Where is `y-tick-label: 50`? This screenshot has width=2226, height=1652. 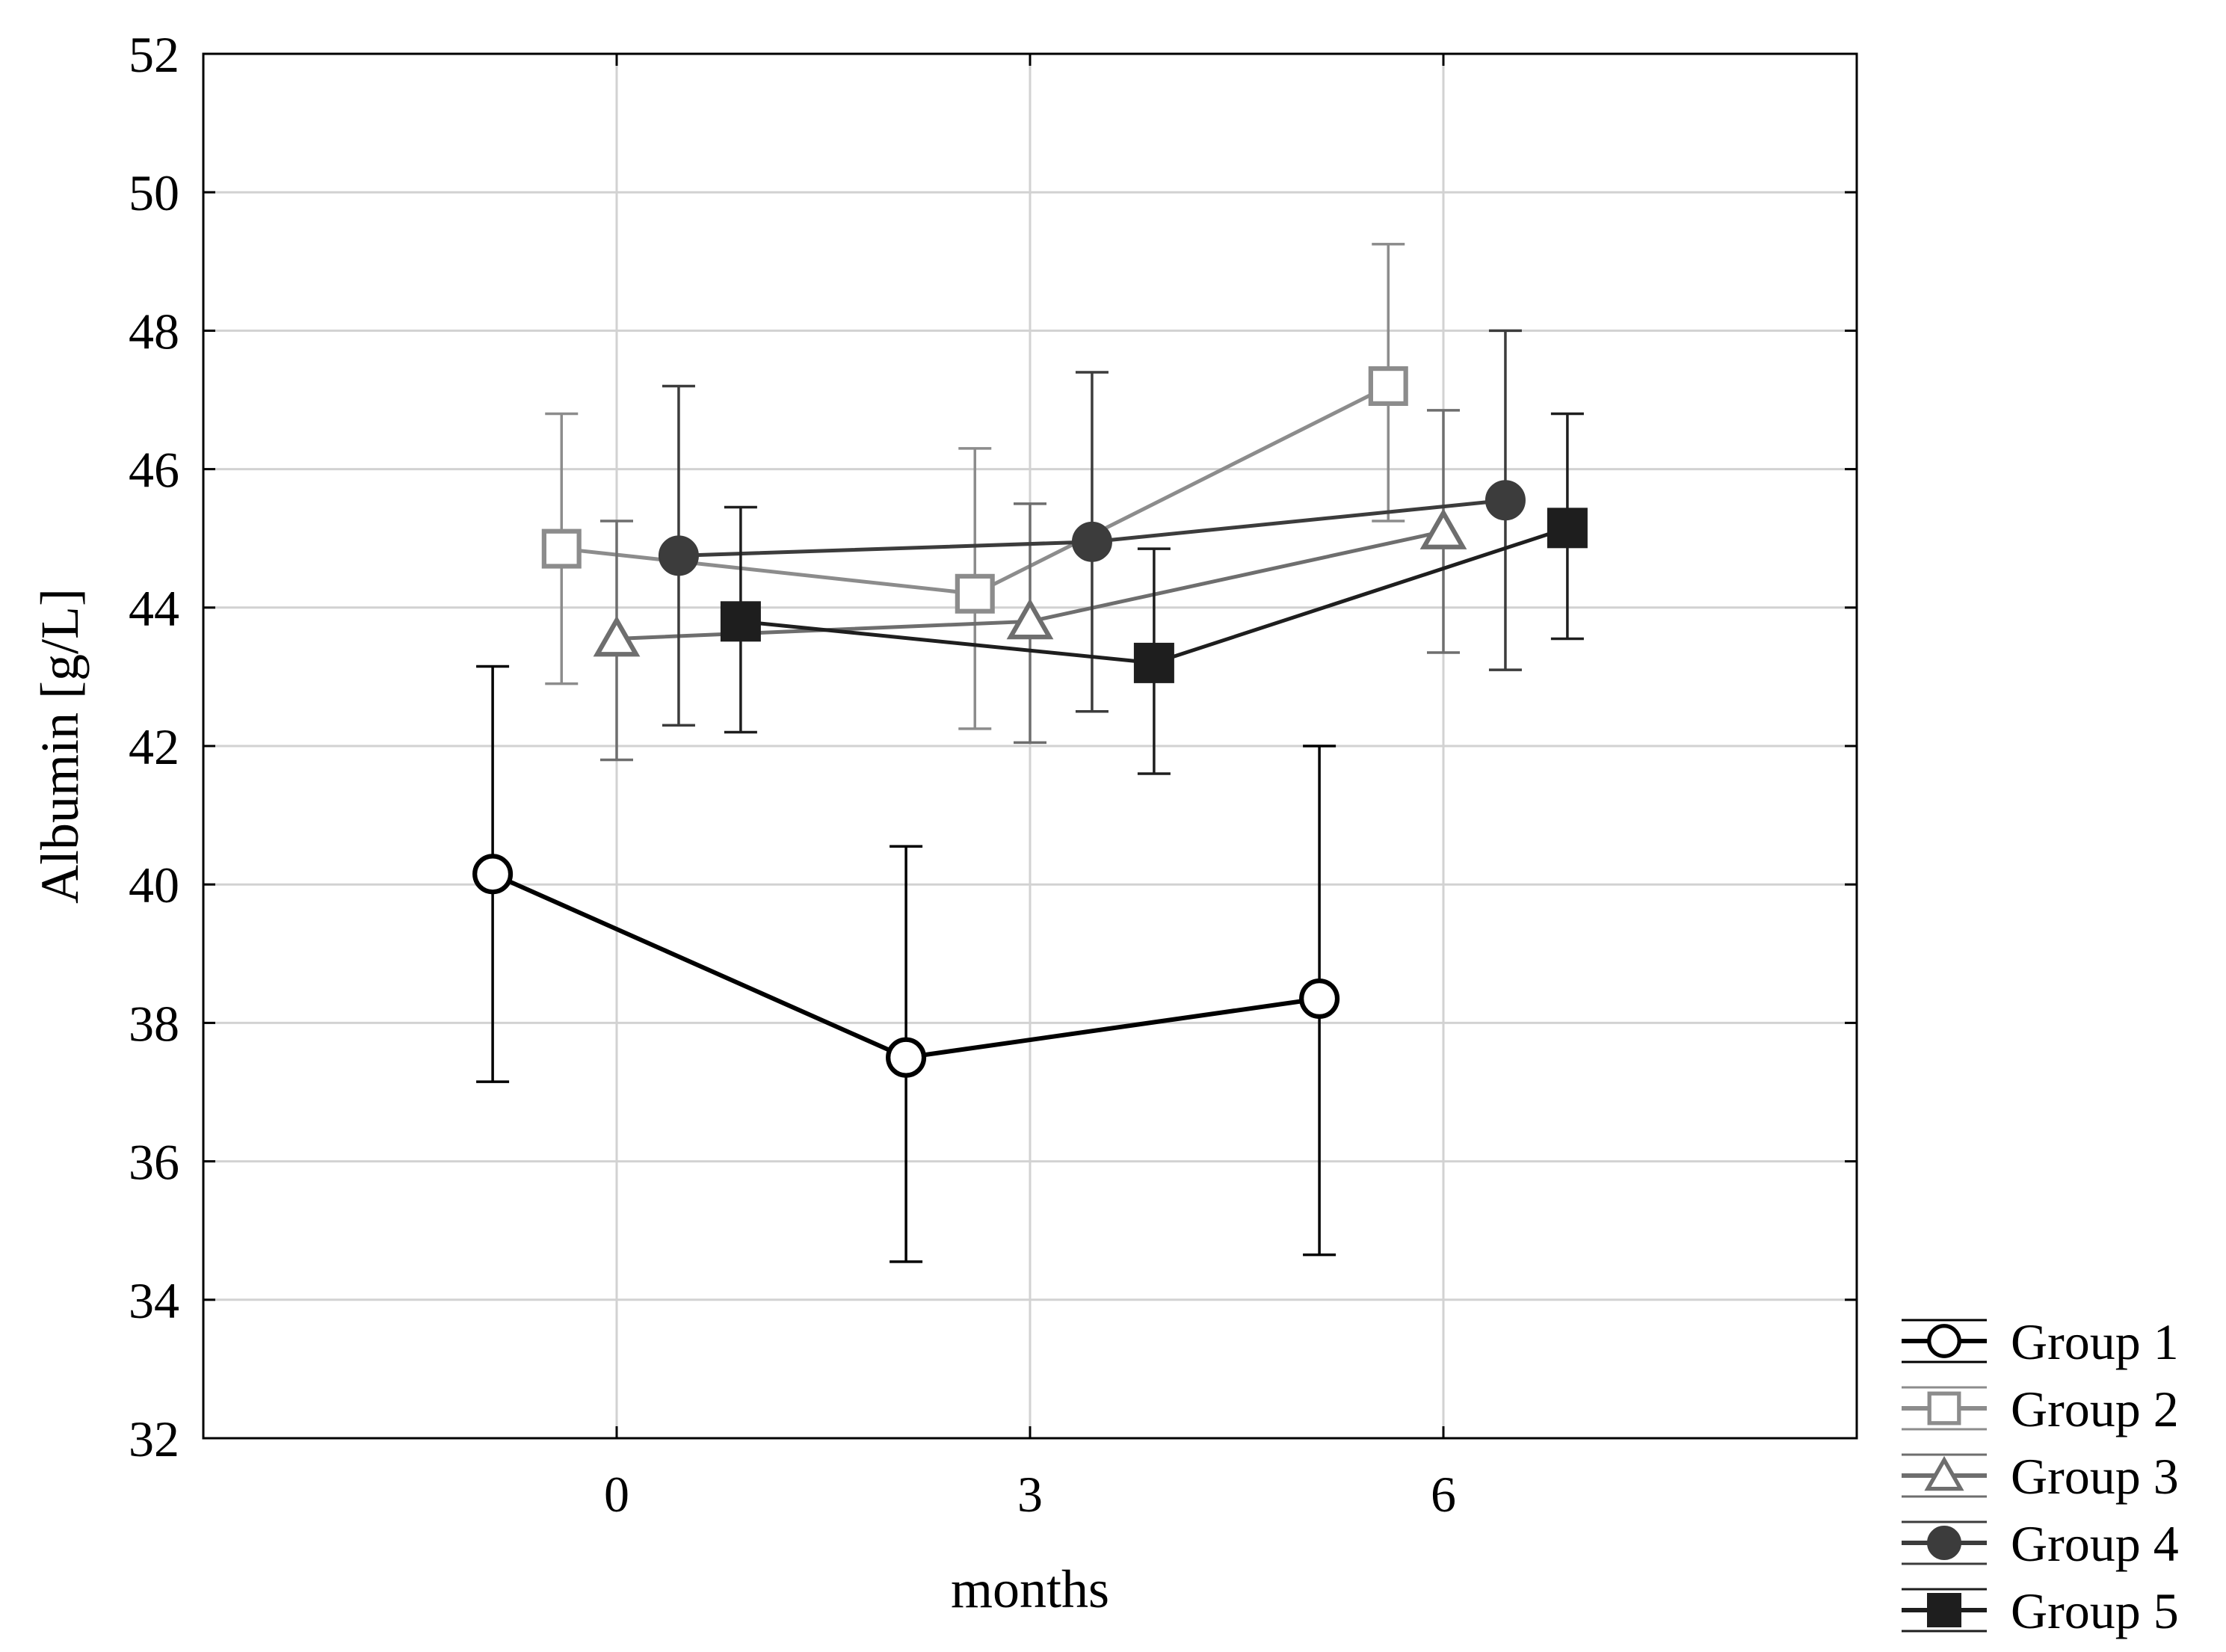
y-tick-label: 50 is located at coordinates (154, 192).